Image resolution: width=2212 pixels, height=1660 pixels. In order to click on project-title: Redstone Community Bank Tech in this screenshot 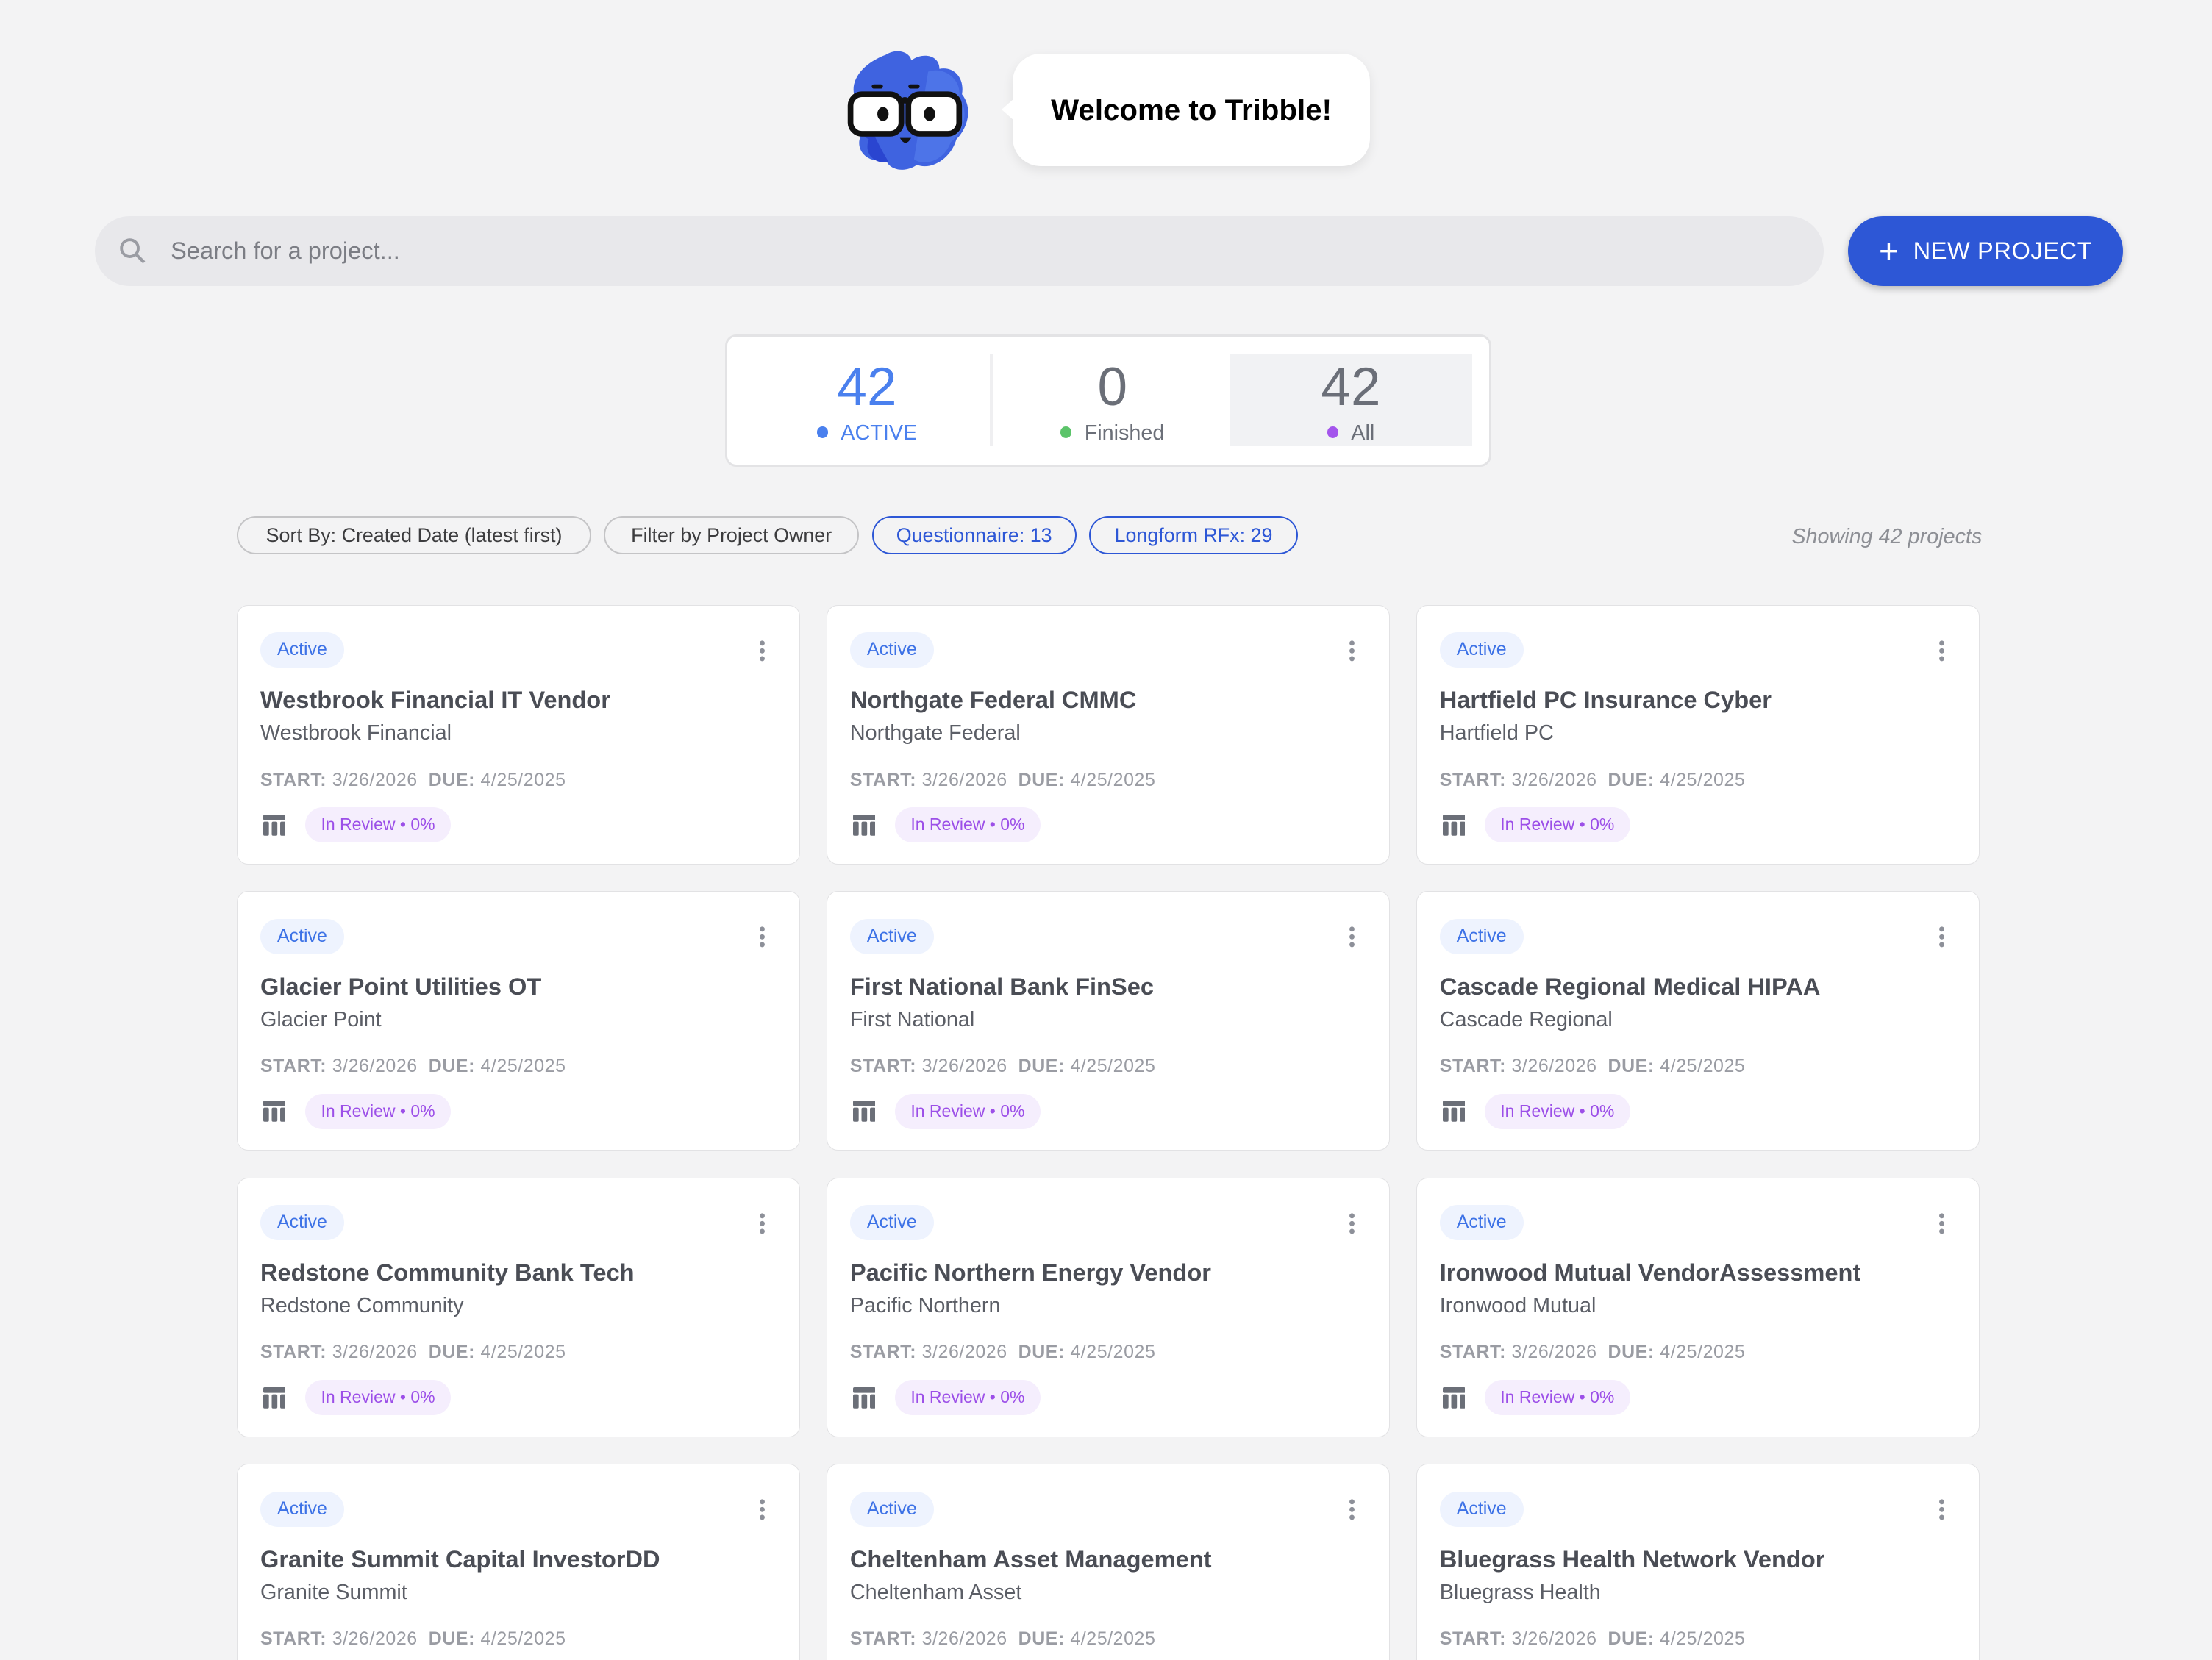, I will do `click(447, 1273)`.